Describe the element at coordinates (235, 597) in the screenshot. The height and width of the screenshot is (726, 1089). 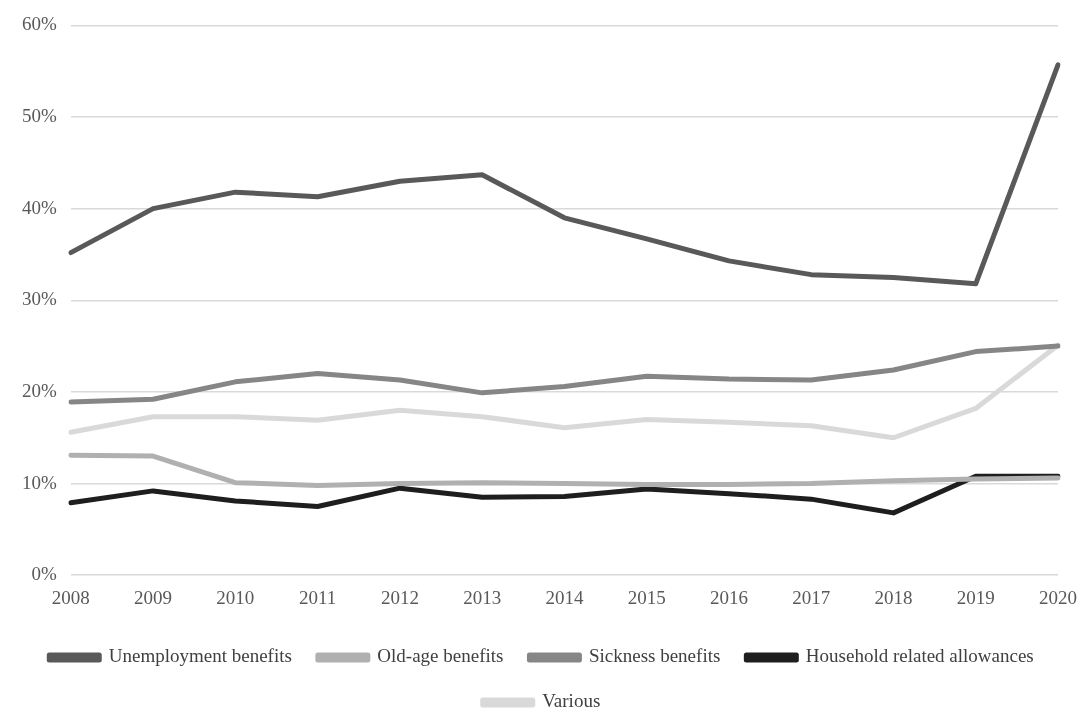
I see `x-tick-label: 2010` at that location.